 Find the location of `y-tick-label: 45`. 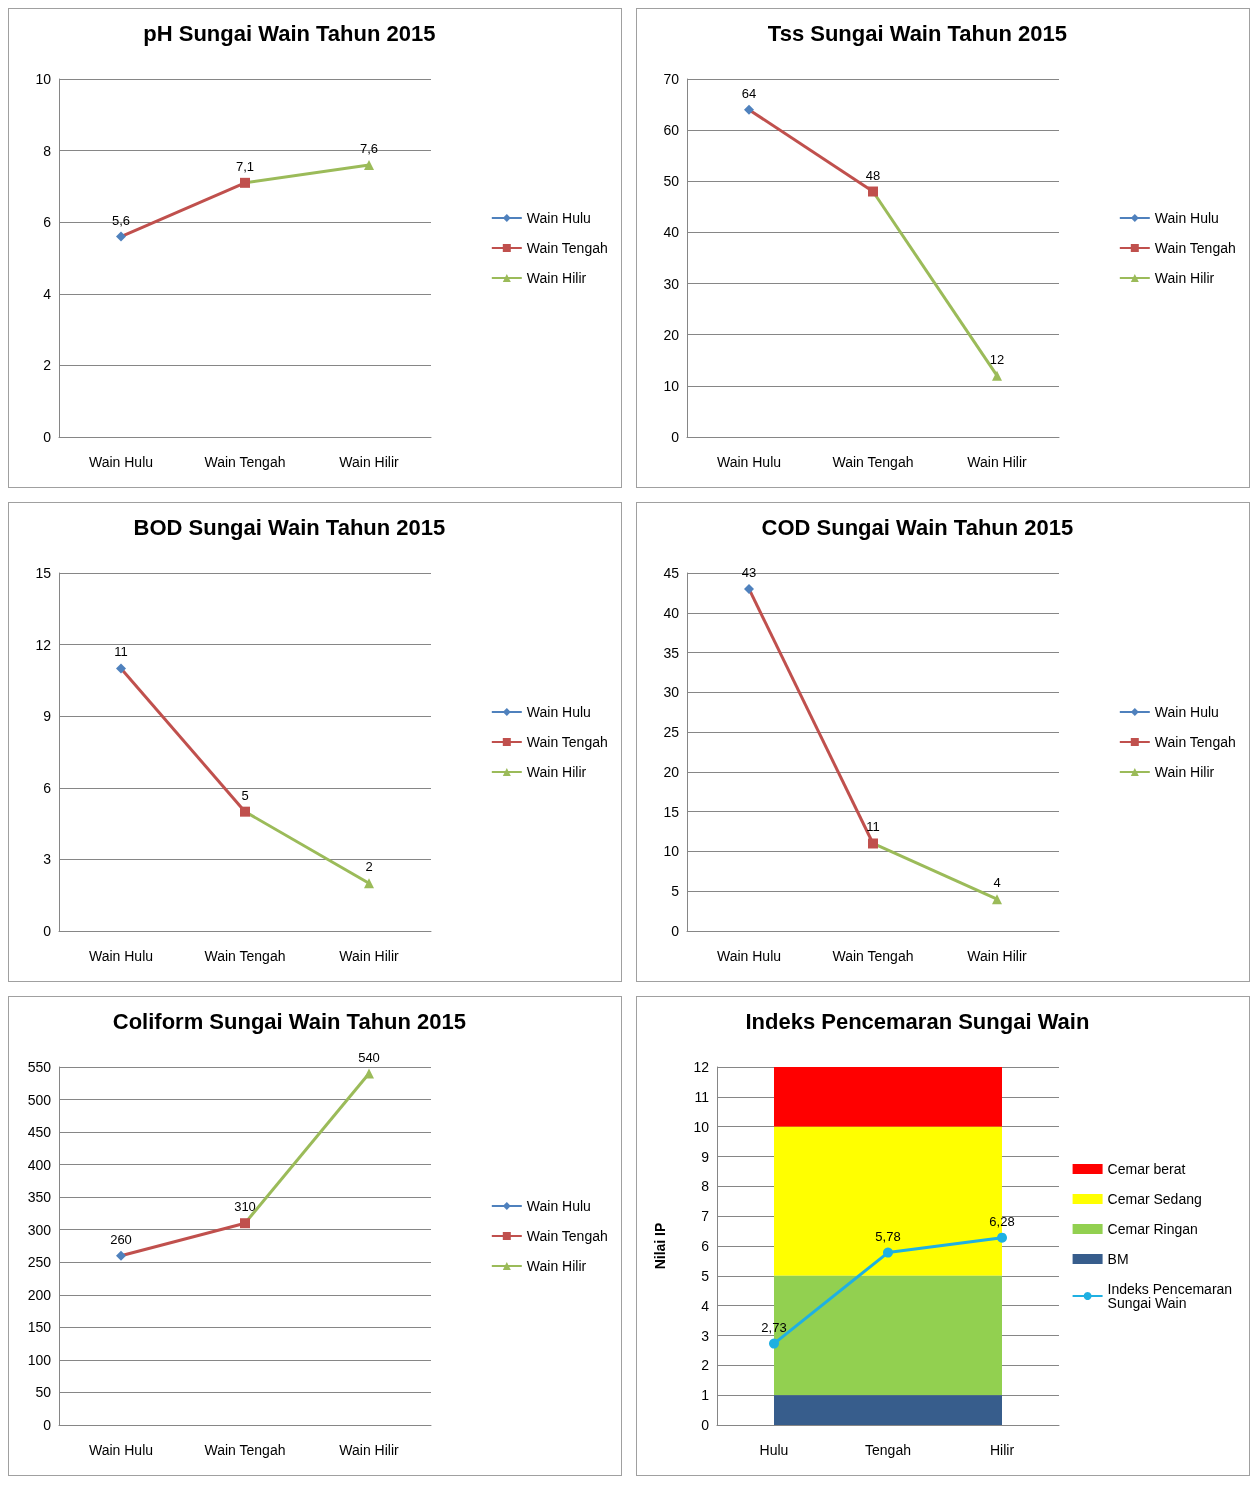

y-tick-label: 45 is located at coordinates (671, 573).